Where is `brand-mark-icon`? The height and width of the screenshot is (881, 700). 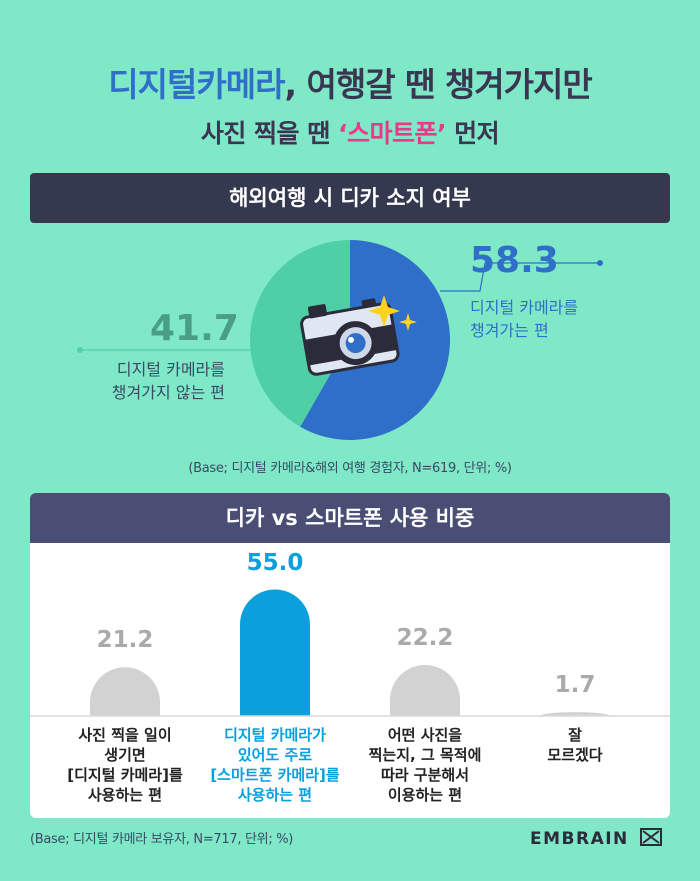
brand-mark-icon is located at coordinates (651, 837).